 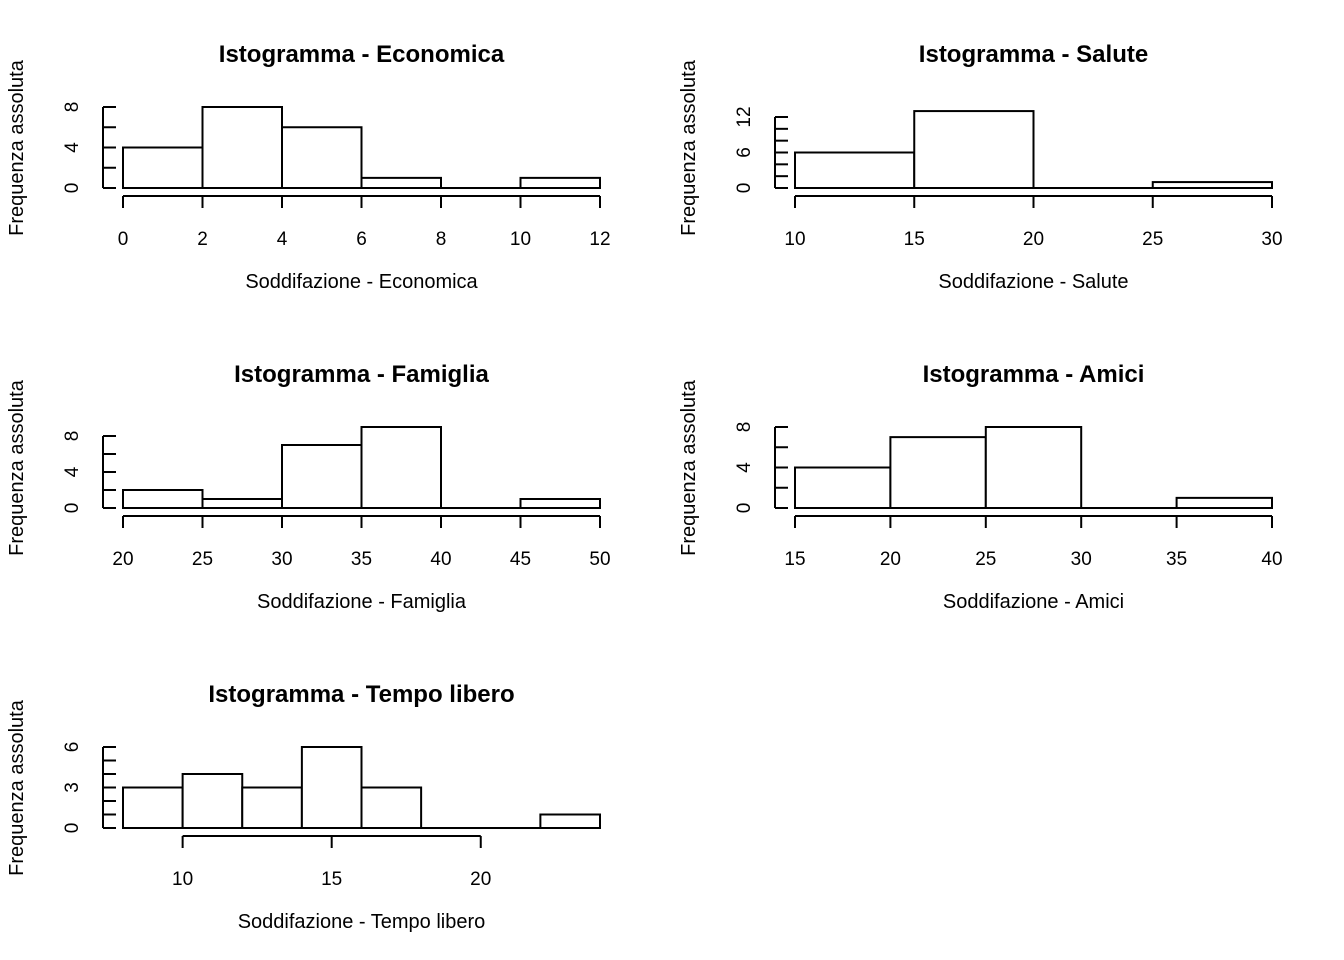 I want to click on x-axis-label: Soddifazione - Amici, so click(x=1033, y=602).